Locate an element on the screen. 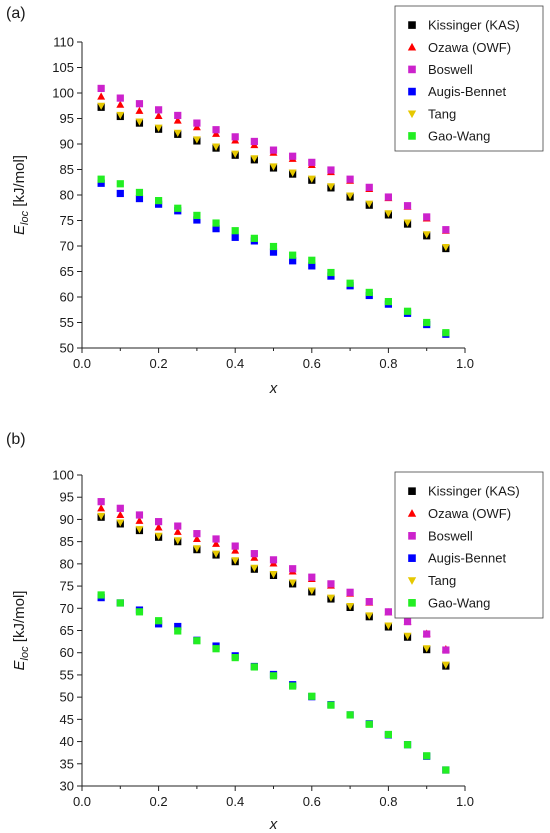 The height and width of the screenshot is (833, 550). panel-a-y-tick-label: 105 is located at coordinates (63, 67).